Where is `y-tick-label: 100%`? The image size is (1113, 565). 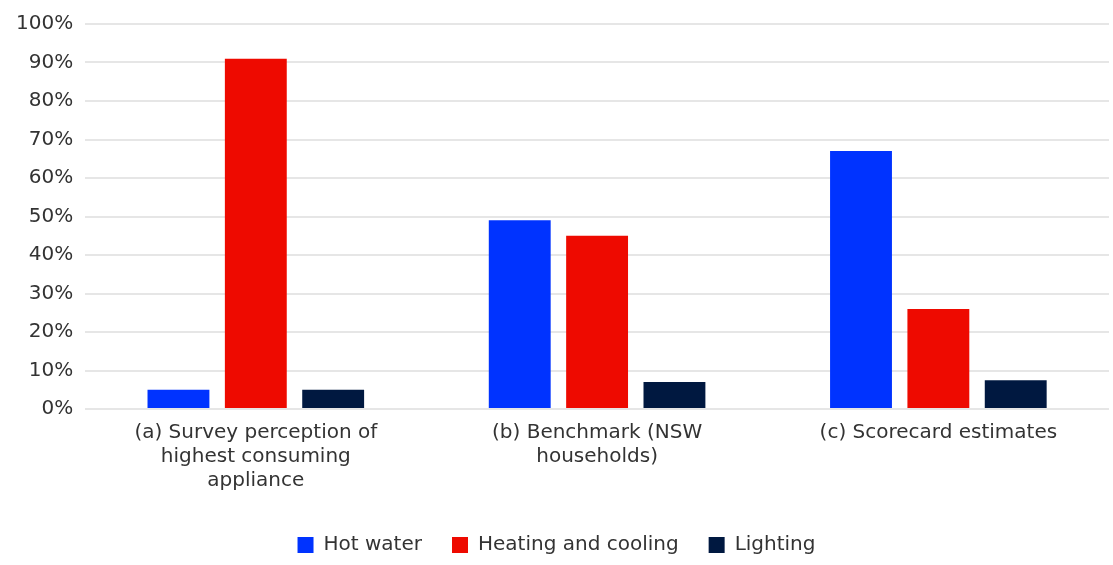
y-tick-label: 100% is located at coordinates (44, 22).